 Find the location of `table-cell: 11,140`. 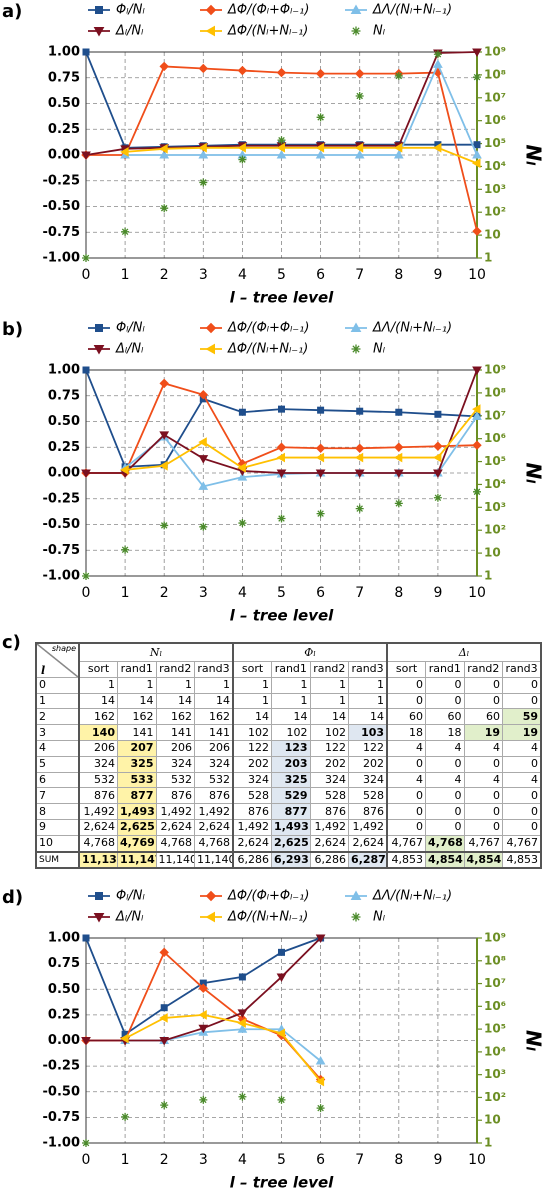

table-cell: 11,140 is located at coordinates (214, 860).